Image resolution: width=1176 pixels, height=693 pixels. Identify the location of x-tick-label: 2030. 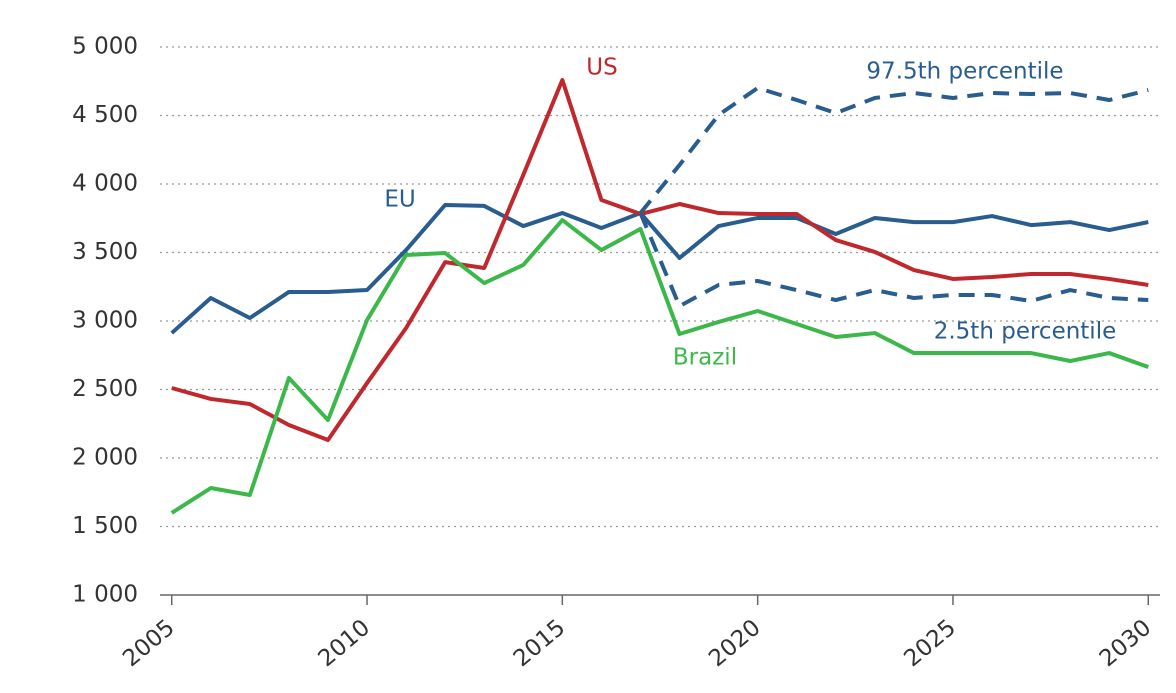
(1126, 644).